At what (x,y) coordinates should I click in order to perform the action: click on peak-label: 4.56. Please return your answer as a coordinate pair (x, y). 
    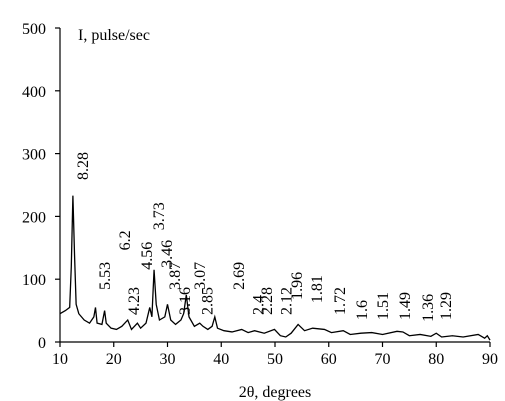
    Looking at the image, I should click on (147, 256).